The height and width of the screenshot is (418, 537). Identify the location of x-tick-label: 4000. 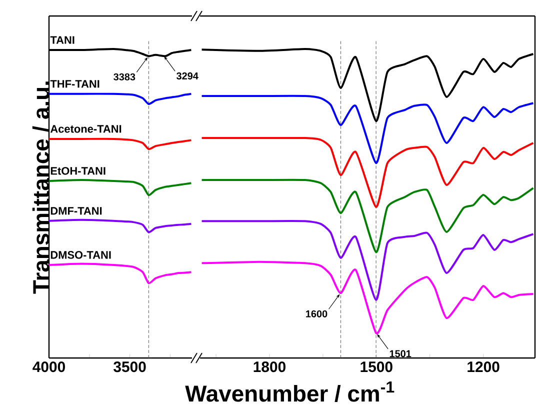
(48, 367).